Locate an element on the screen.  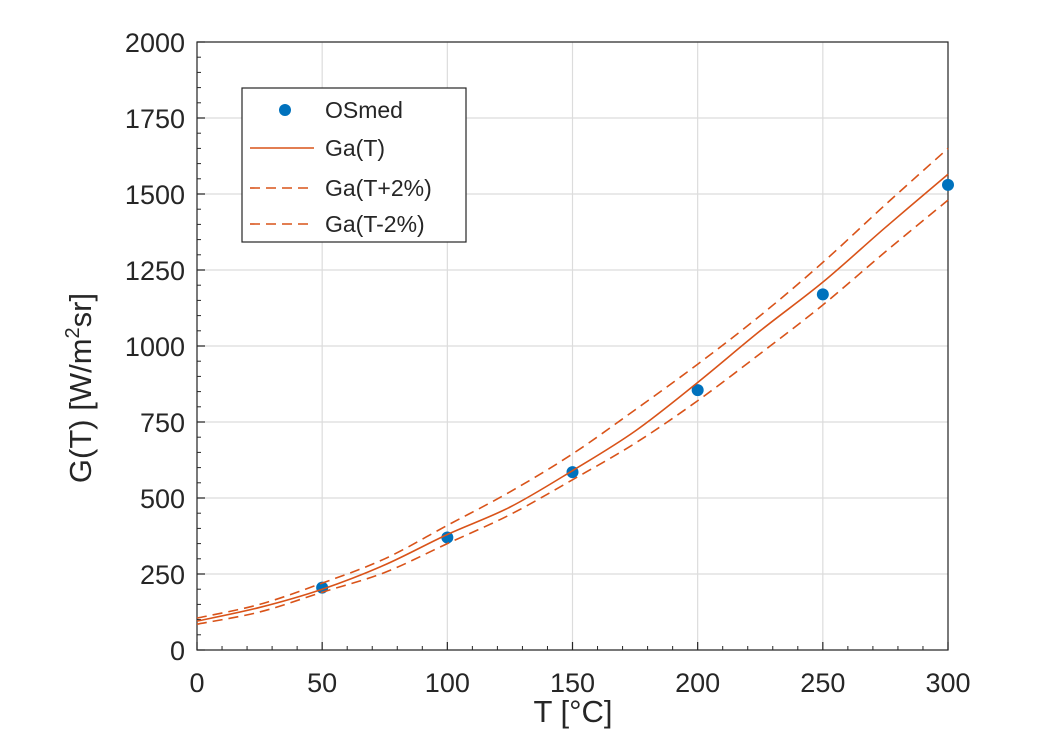
y-tick-label-0: 0 is located at coordinates (177, 651).